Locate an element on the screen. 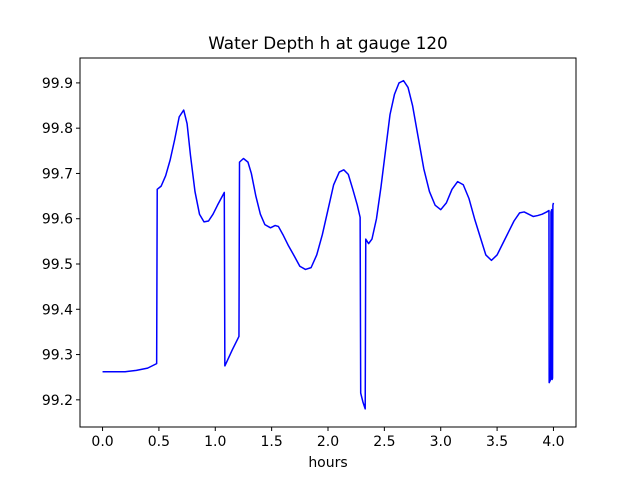 This screenshot has width=640, height=480. y-tick-label: 99.6 is located at coordinates (57, 220).